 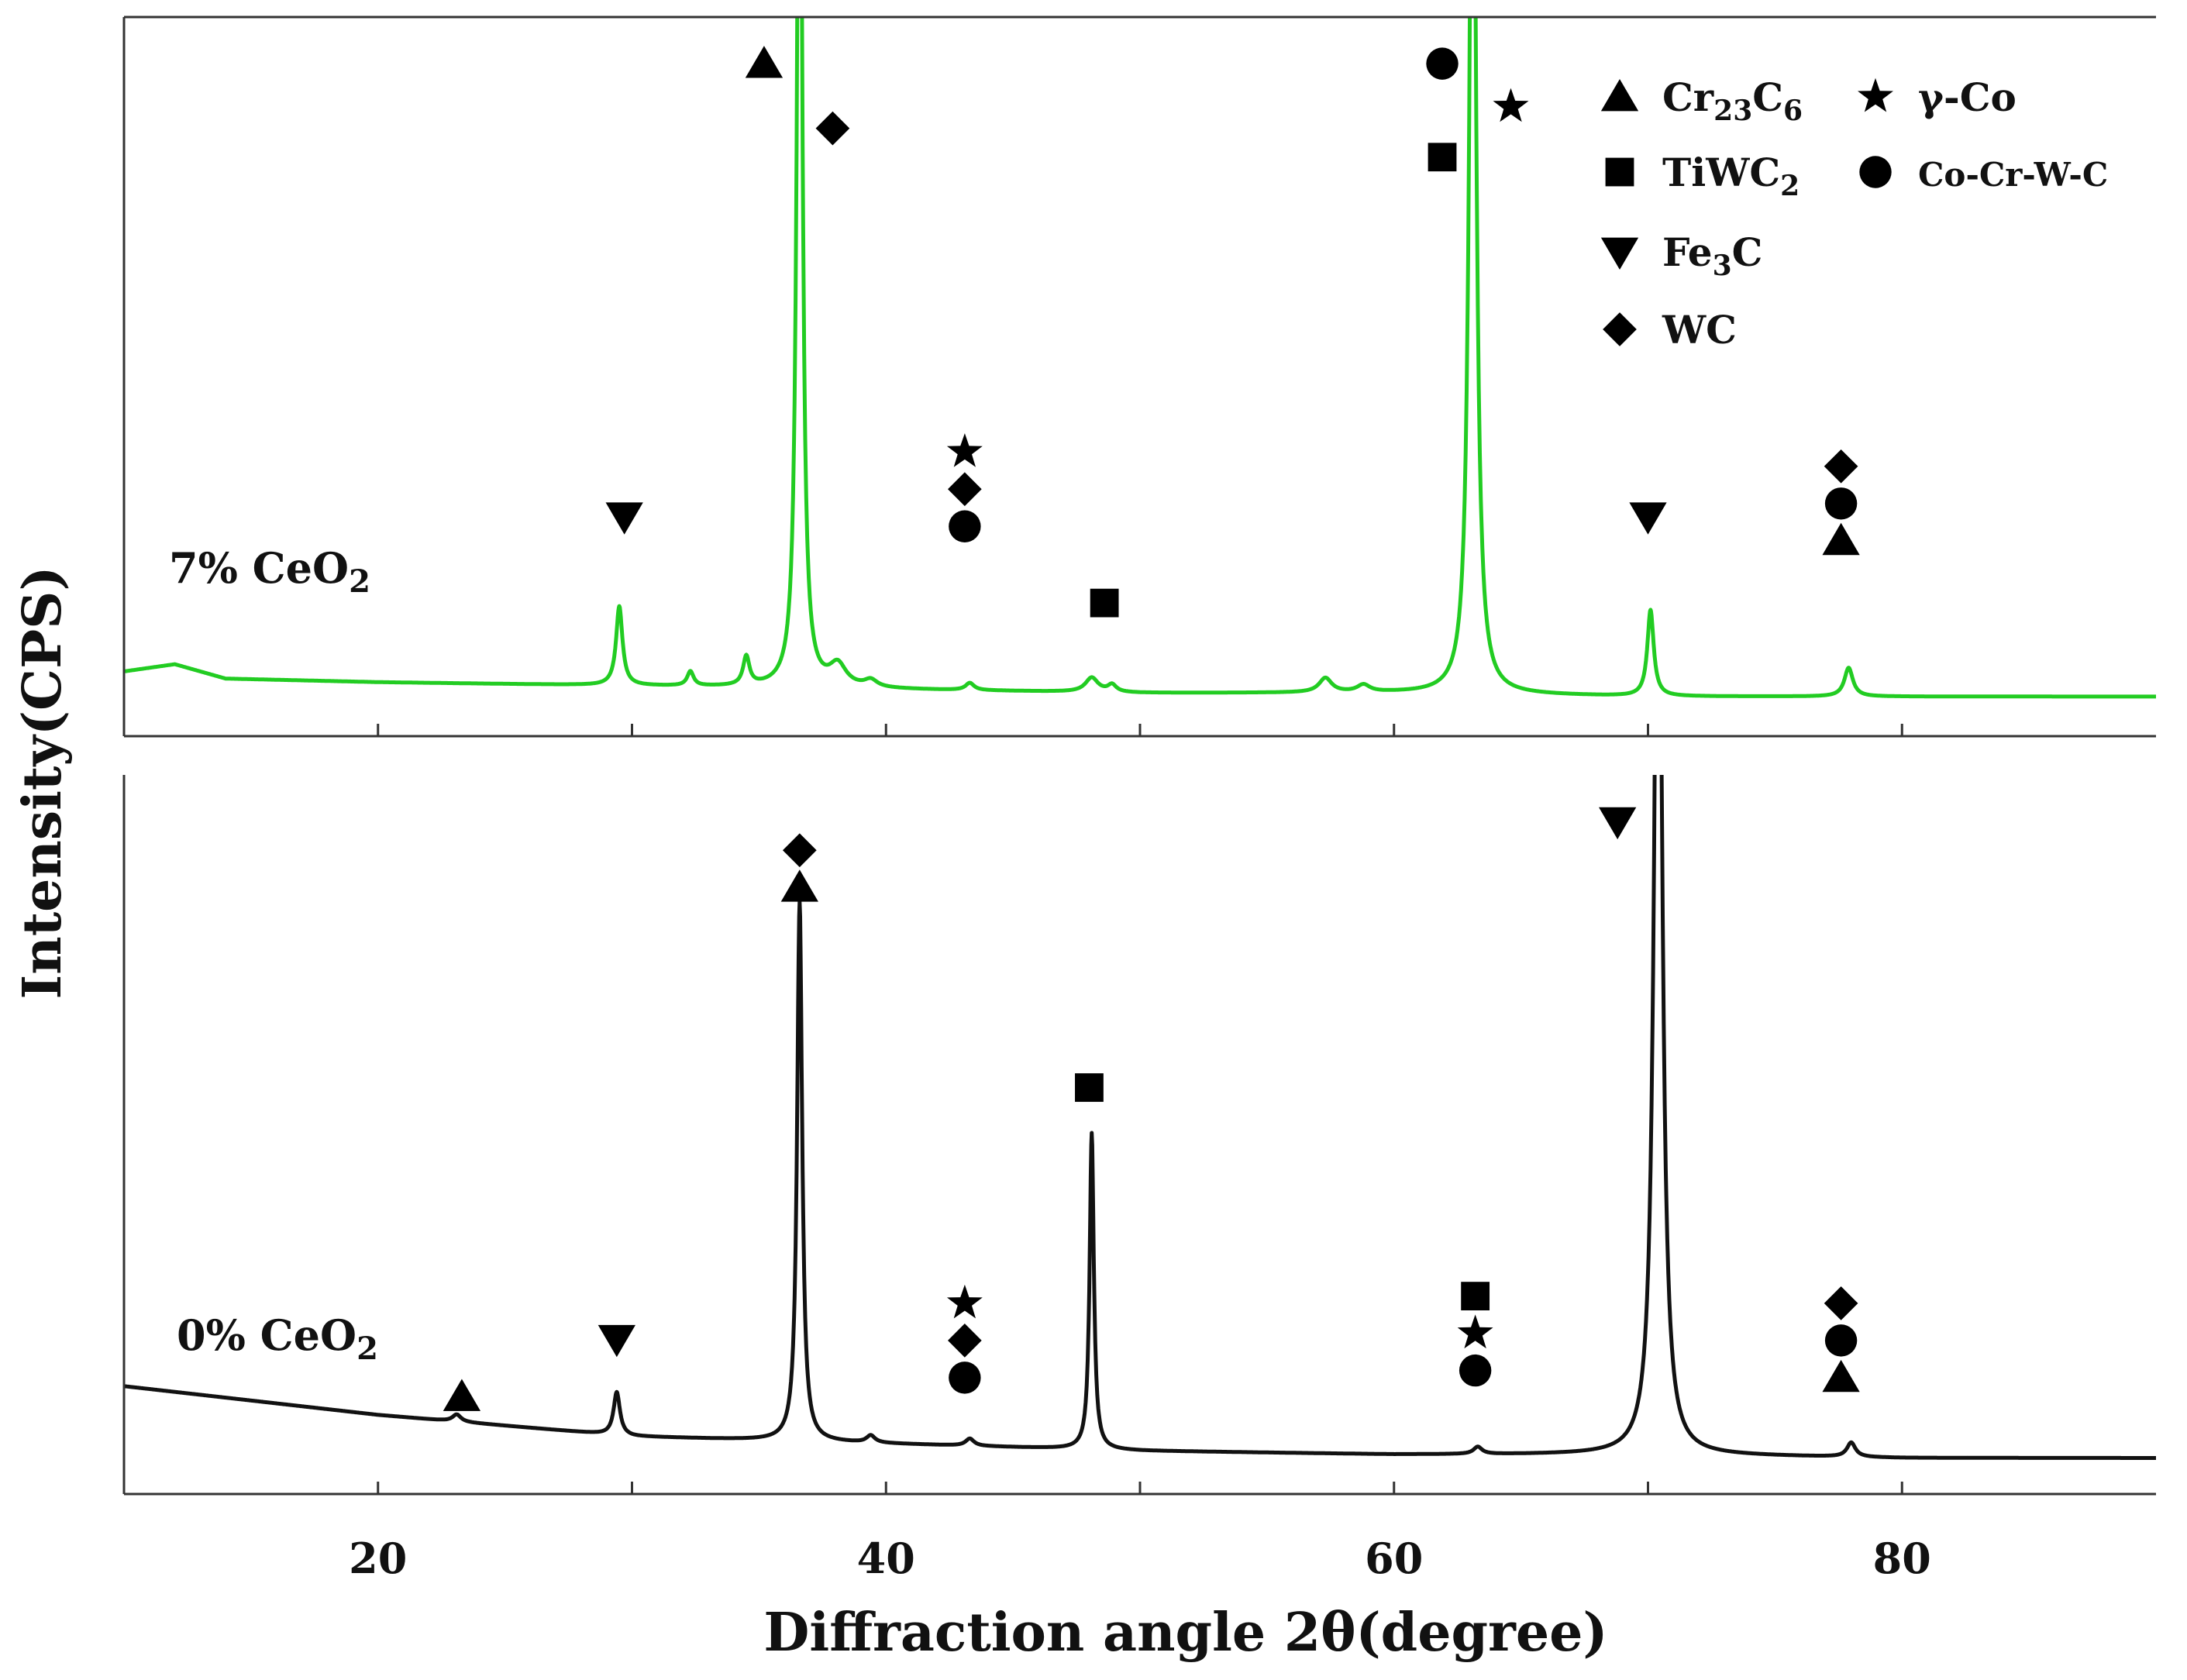 What do you see at coordinates (1721, 173) in the screenshot?
I see `legend-label-part: TiWC` at bounding box center [1721, 173].